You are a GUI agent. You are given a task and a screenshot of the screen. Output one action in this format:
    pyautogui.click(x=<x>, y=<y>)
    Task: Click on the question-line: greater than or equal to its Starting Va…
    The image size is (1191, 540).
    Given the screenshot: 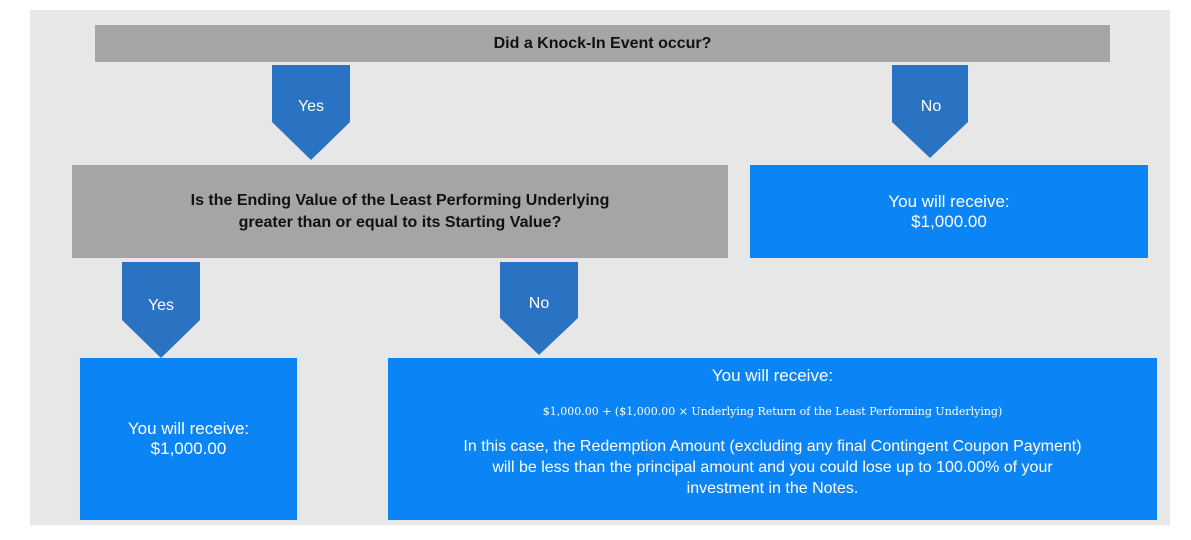 What is the action you would take?
    pyautogui.click(x=400, y=222)
    